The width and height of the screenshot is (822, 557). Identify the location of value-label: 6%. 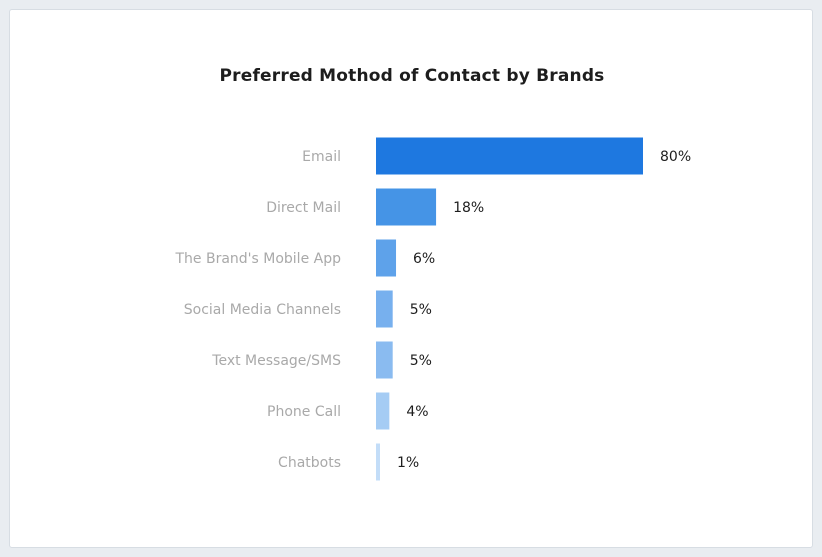
(424, 259).